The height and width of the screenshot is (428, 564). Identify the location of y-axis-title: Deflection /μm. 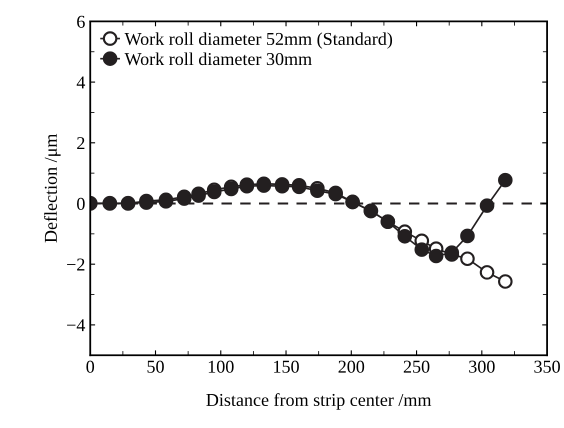
(52, 188).